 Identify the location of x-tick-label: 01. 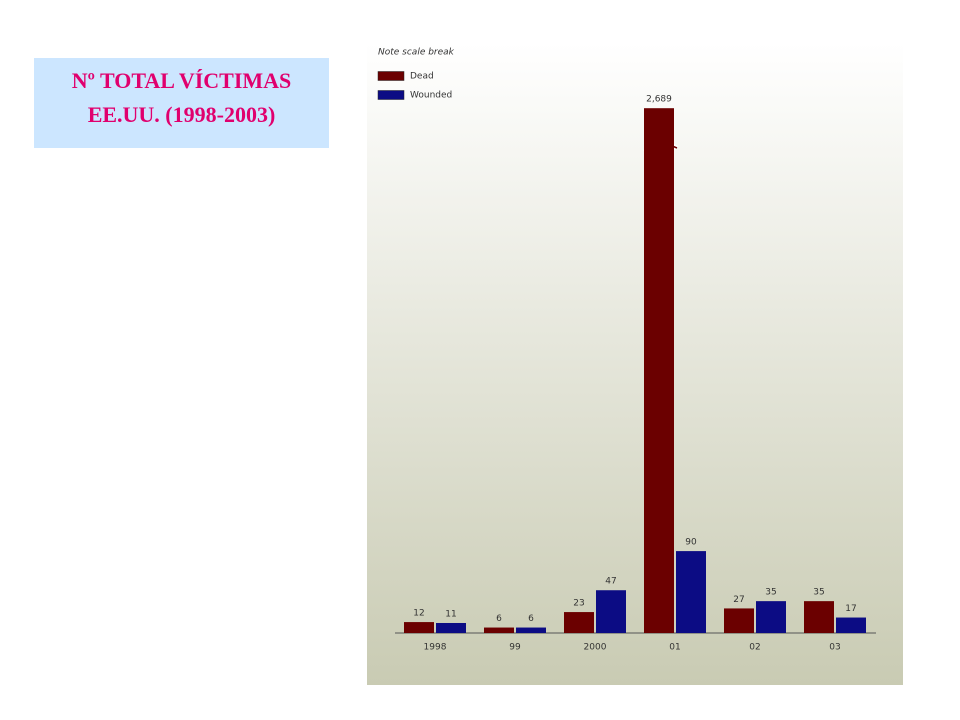
(674, 648).